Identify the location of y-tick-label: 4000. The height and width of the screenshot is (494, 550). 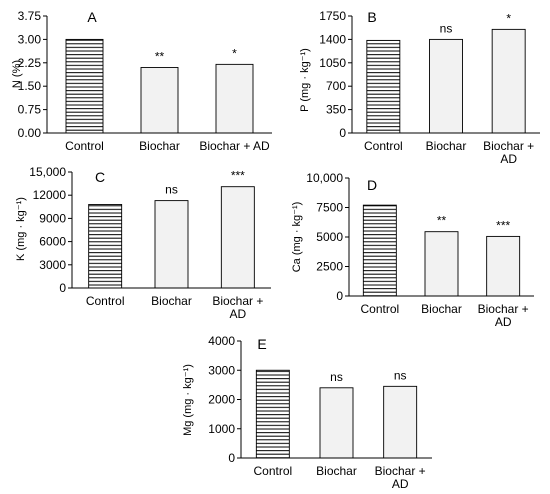
(221, 341).